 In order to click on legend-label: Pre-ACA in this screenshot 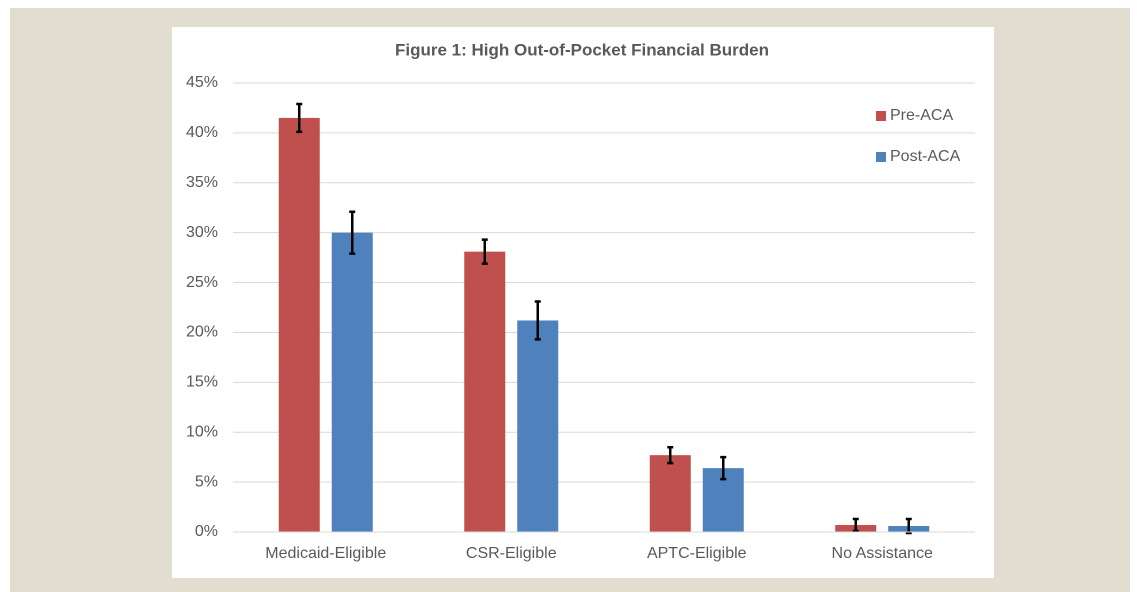, I will do `click(921, 115)`.